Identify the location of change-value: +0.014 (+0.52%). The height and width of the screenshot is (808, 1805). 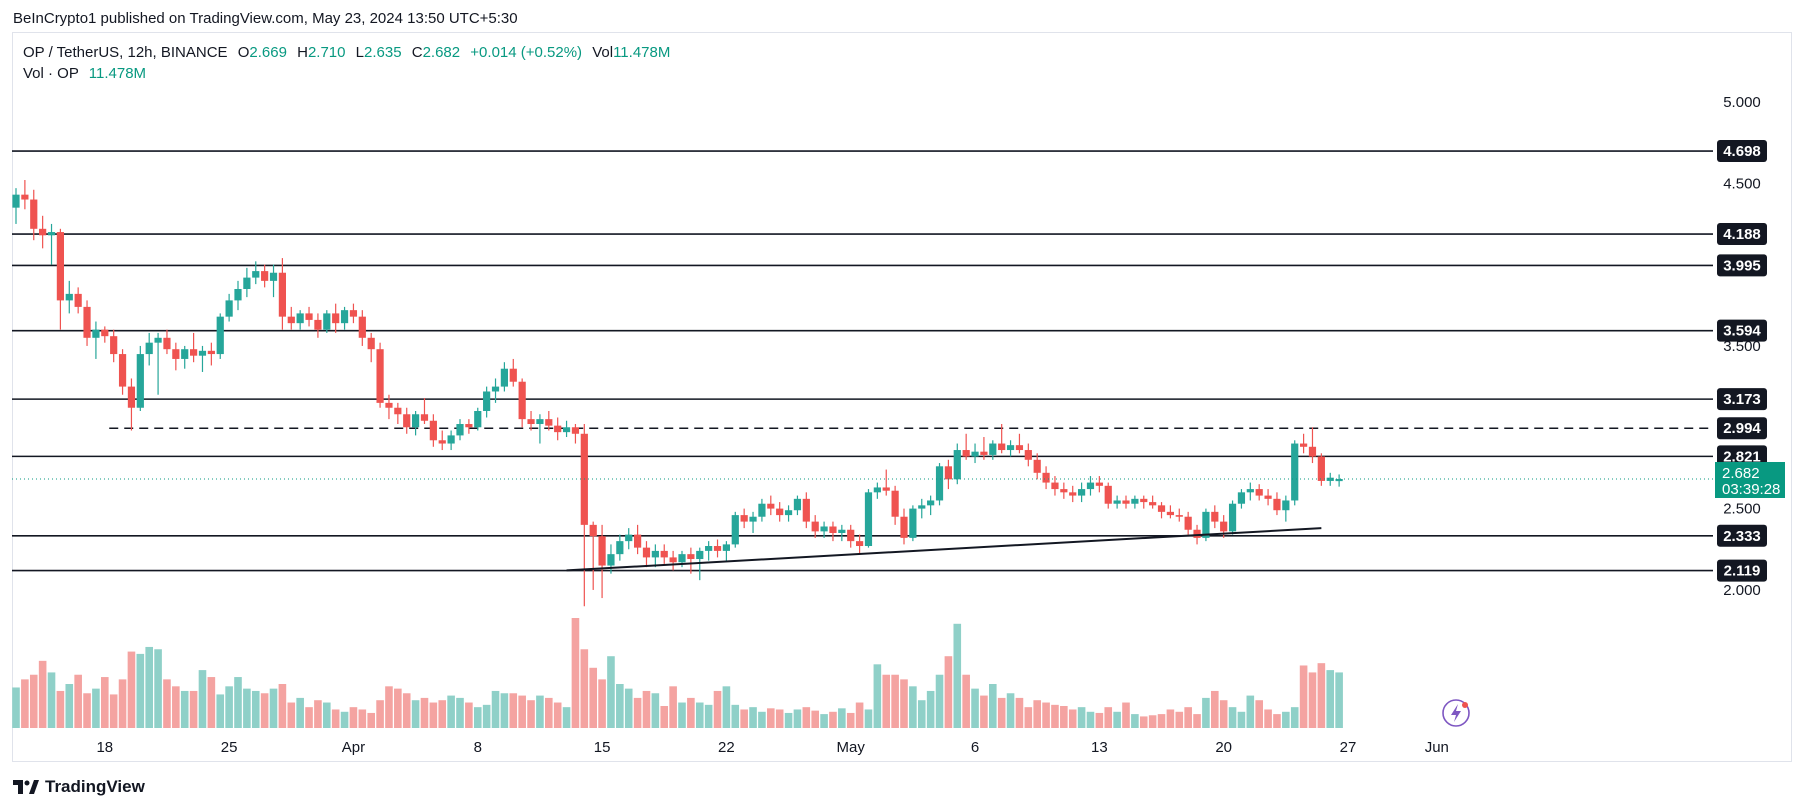
(526, 52).